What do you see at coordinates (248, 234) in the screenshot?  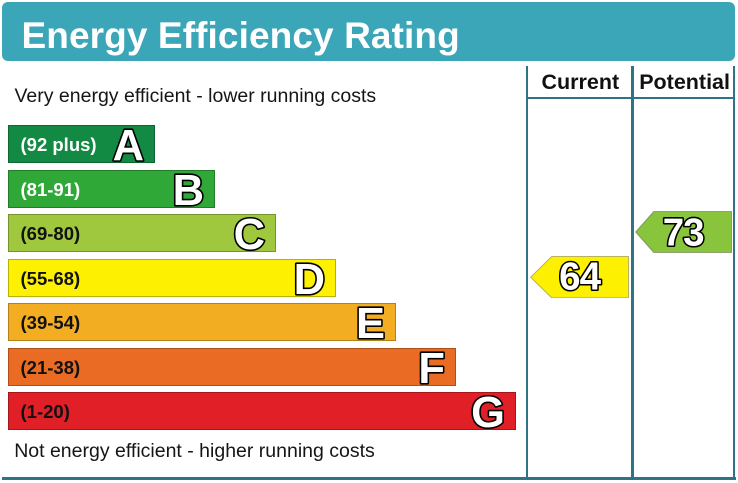 I see `svg-text: C` at bounding box center [248, 234].